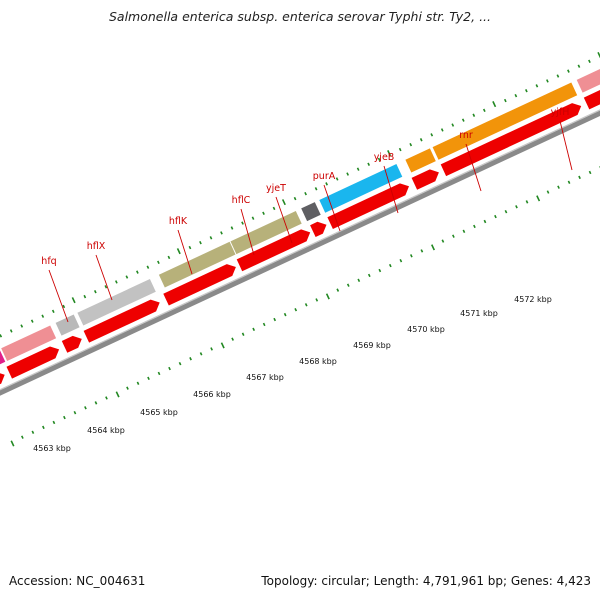 The width and height of the screenshot is (600, 600). Describe the element at coordinates (276, 188) in the screenshot. I see `gene-label-yjet: yjeT` at that location.